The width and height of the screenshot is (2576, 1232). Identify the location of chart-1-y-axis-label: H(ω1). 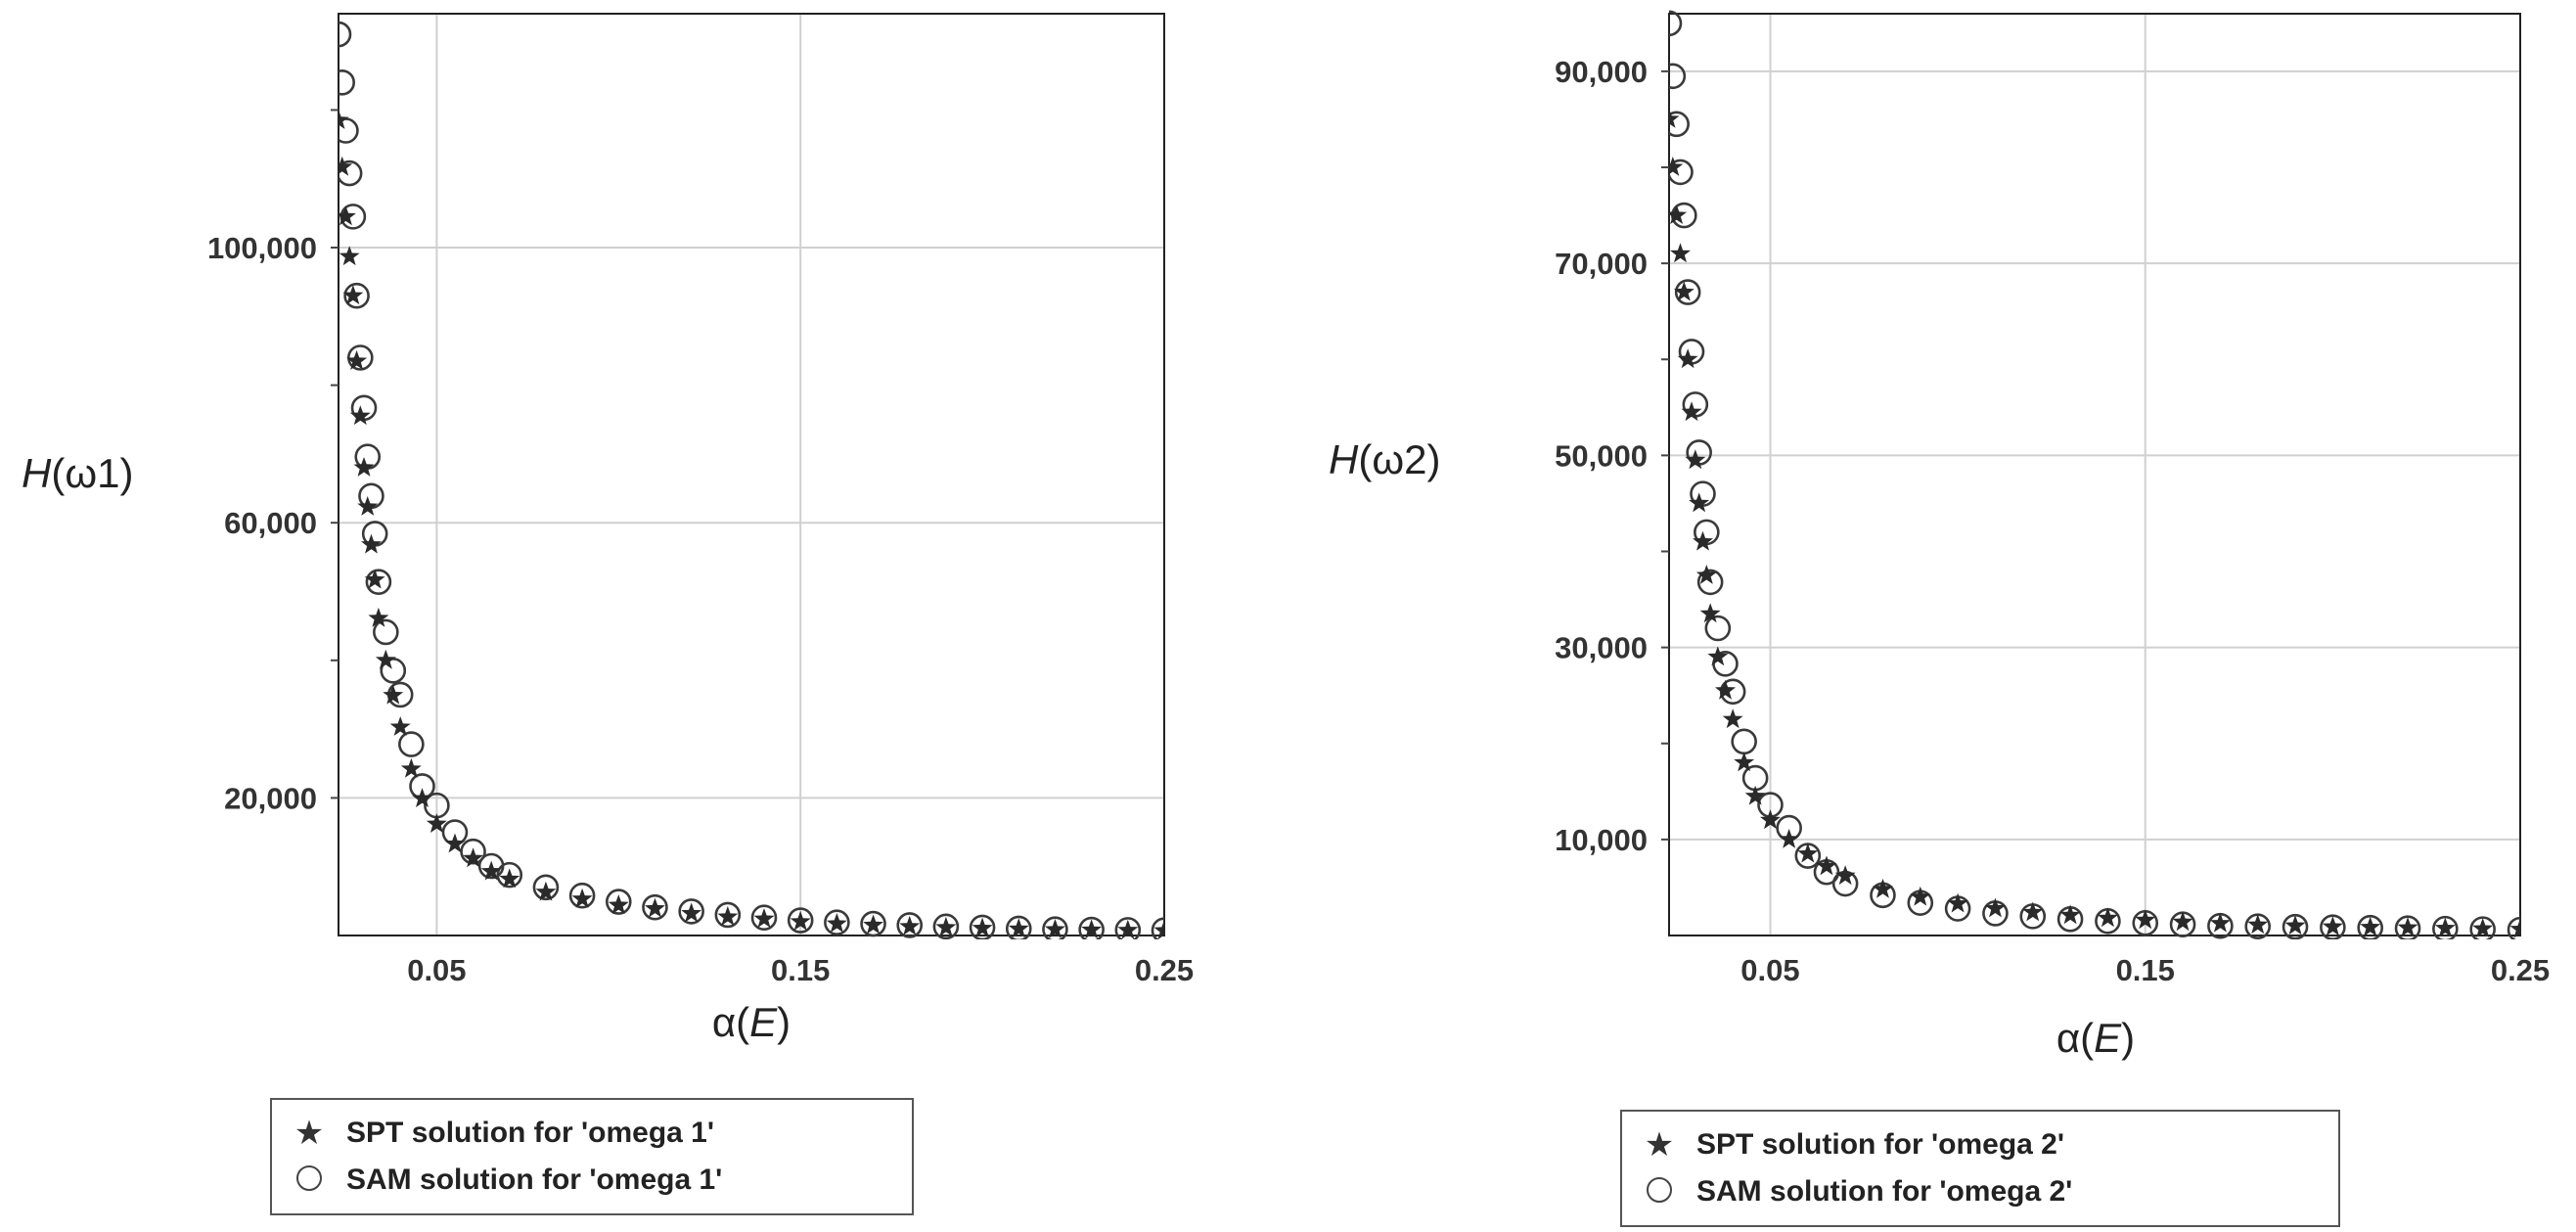
(77, 473).